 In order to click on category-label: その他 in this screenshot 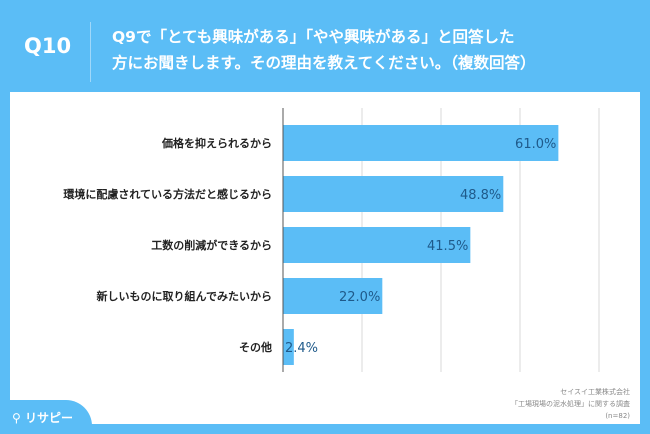, I will do `click(255, 347)`.